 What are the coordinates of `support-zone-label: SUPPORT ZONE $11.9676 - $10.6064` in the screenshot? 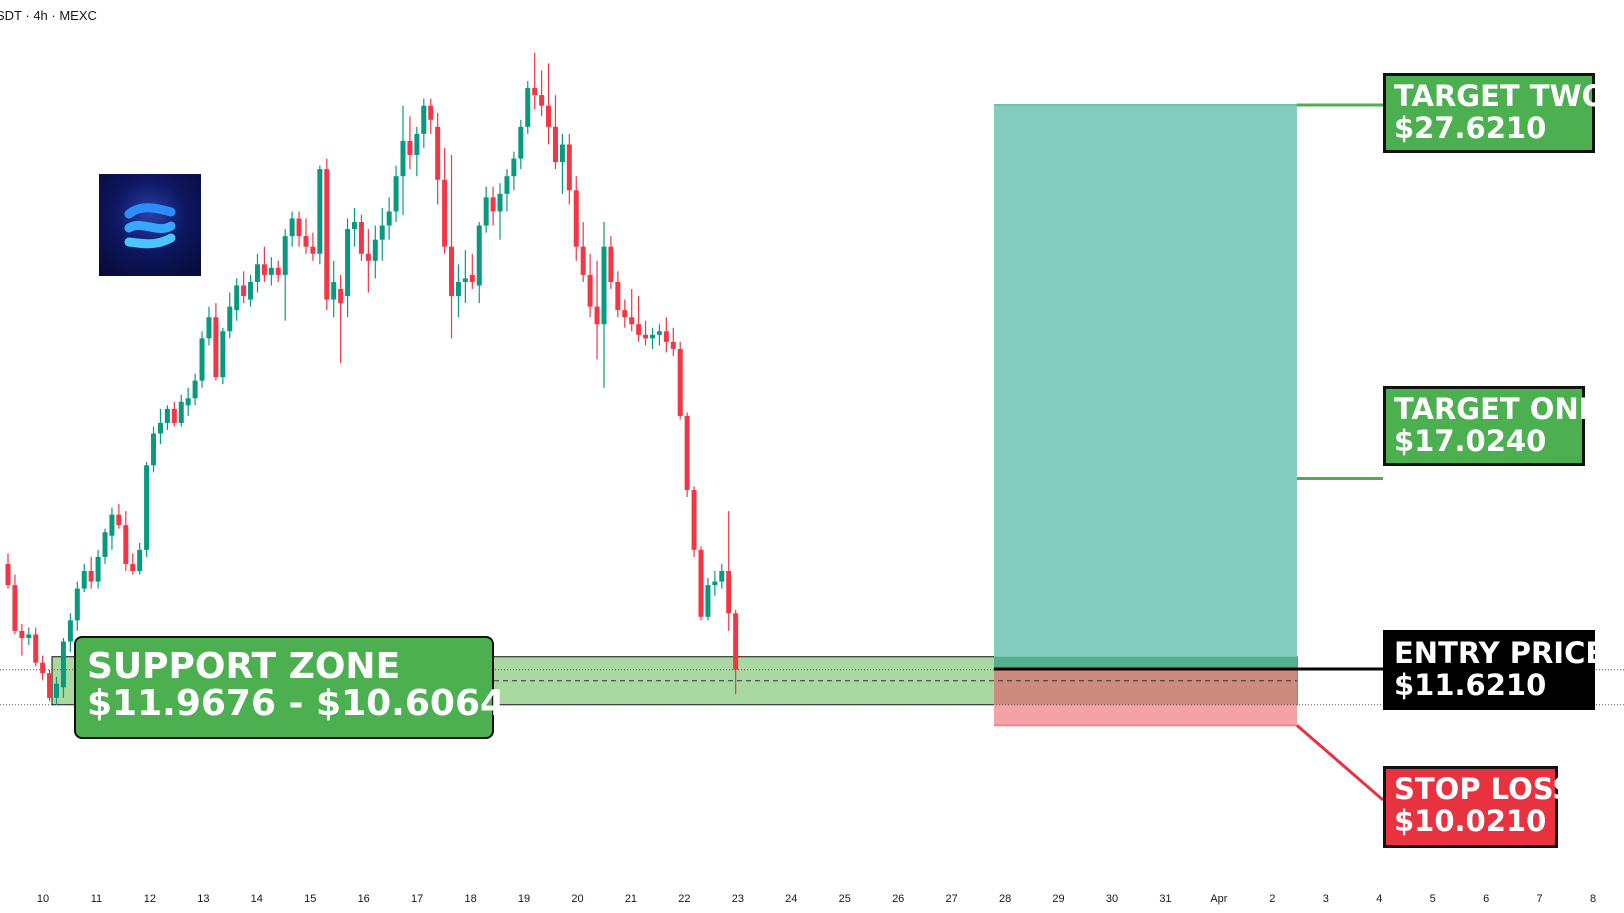 It's located at (290, 687).